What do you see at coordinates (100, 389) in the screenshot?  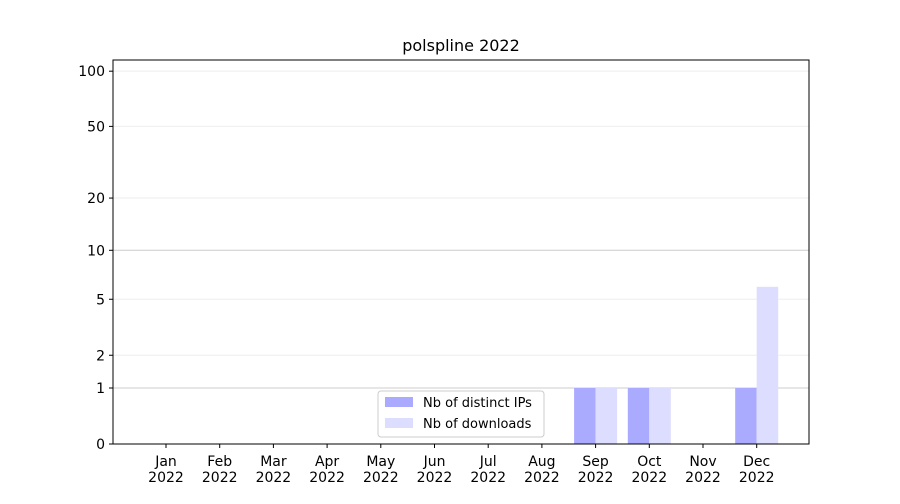 I see `y-tick-label: 1` at bounding box center [100, 389].